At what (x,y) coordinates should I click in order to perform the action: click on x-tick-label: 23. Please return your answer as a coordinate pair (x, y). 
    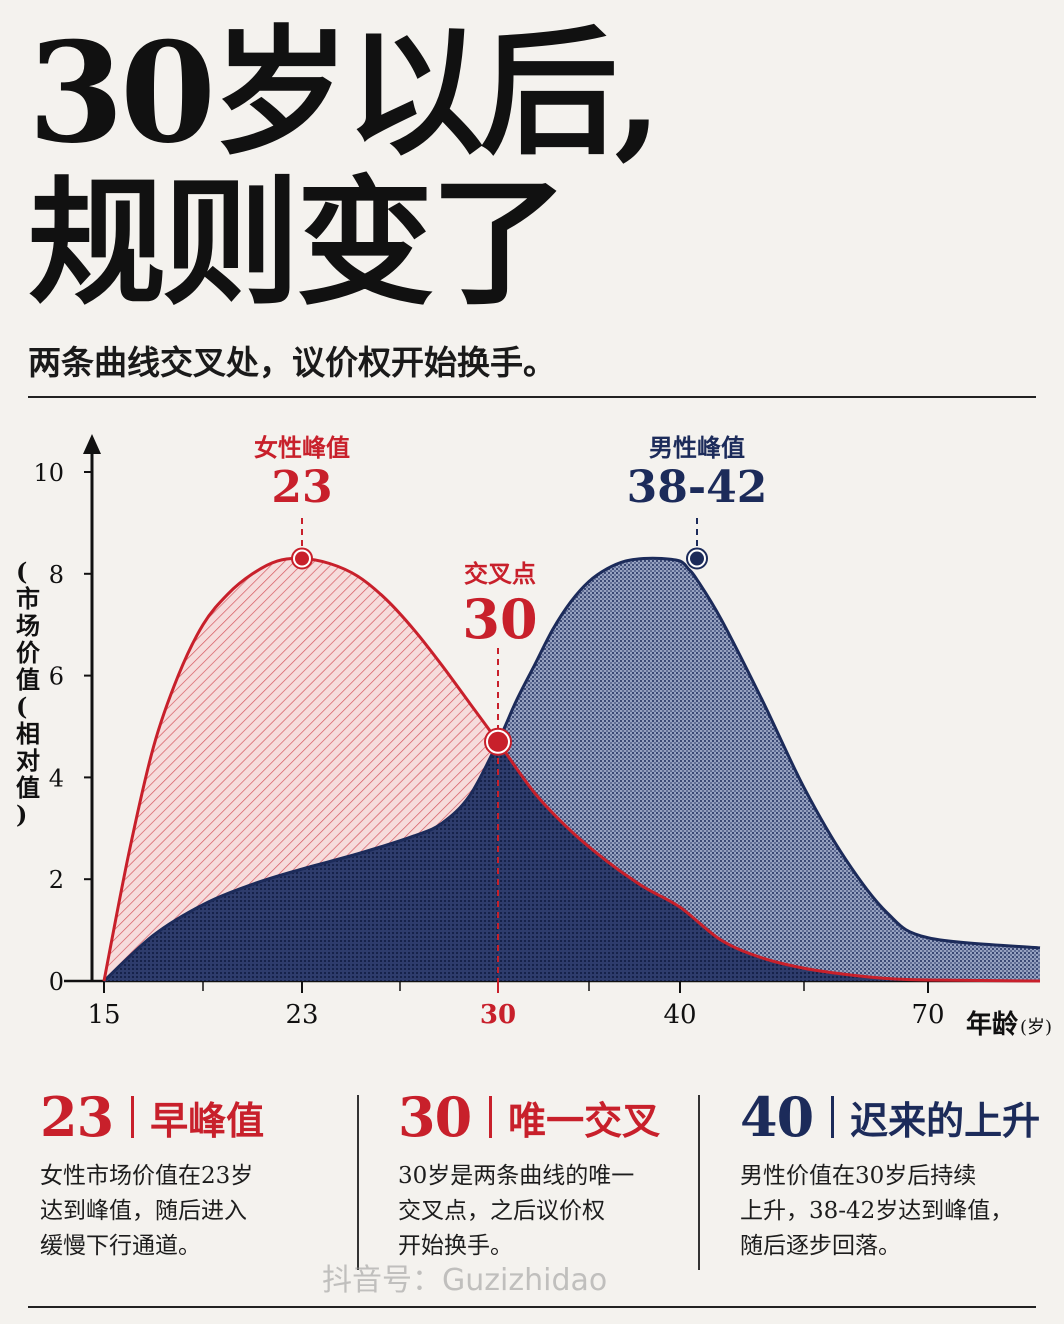
    Looking at the image, I should click on (301, 1015).